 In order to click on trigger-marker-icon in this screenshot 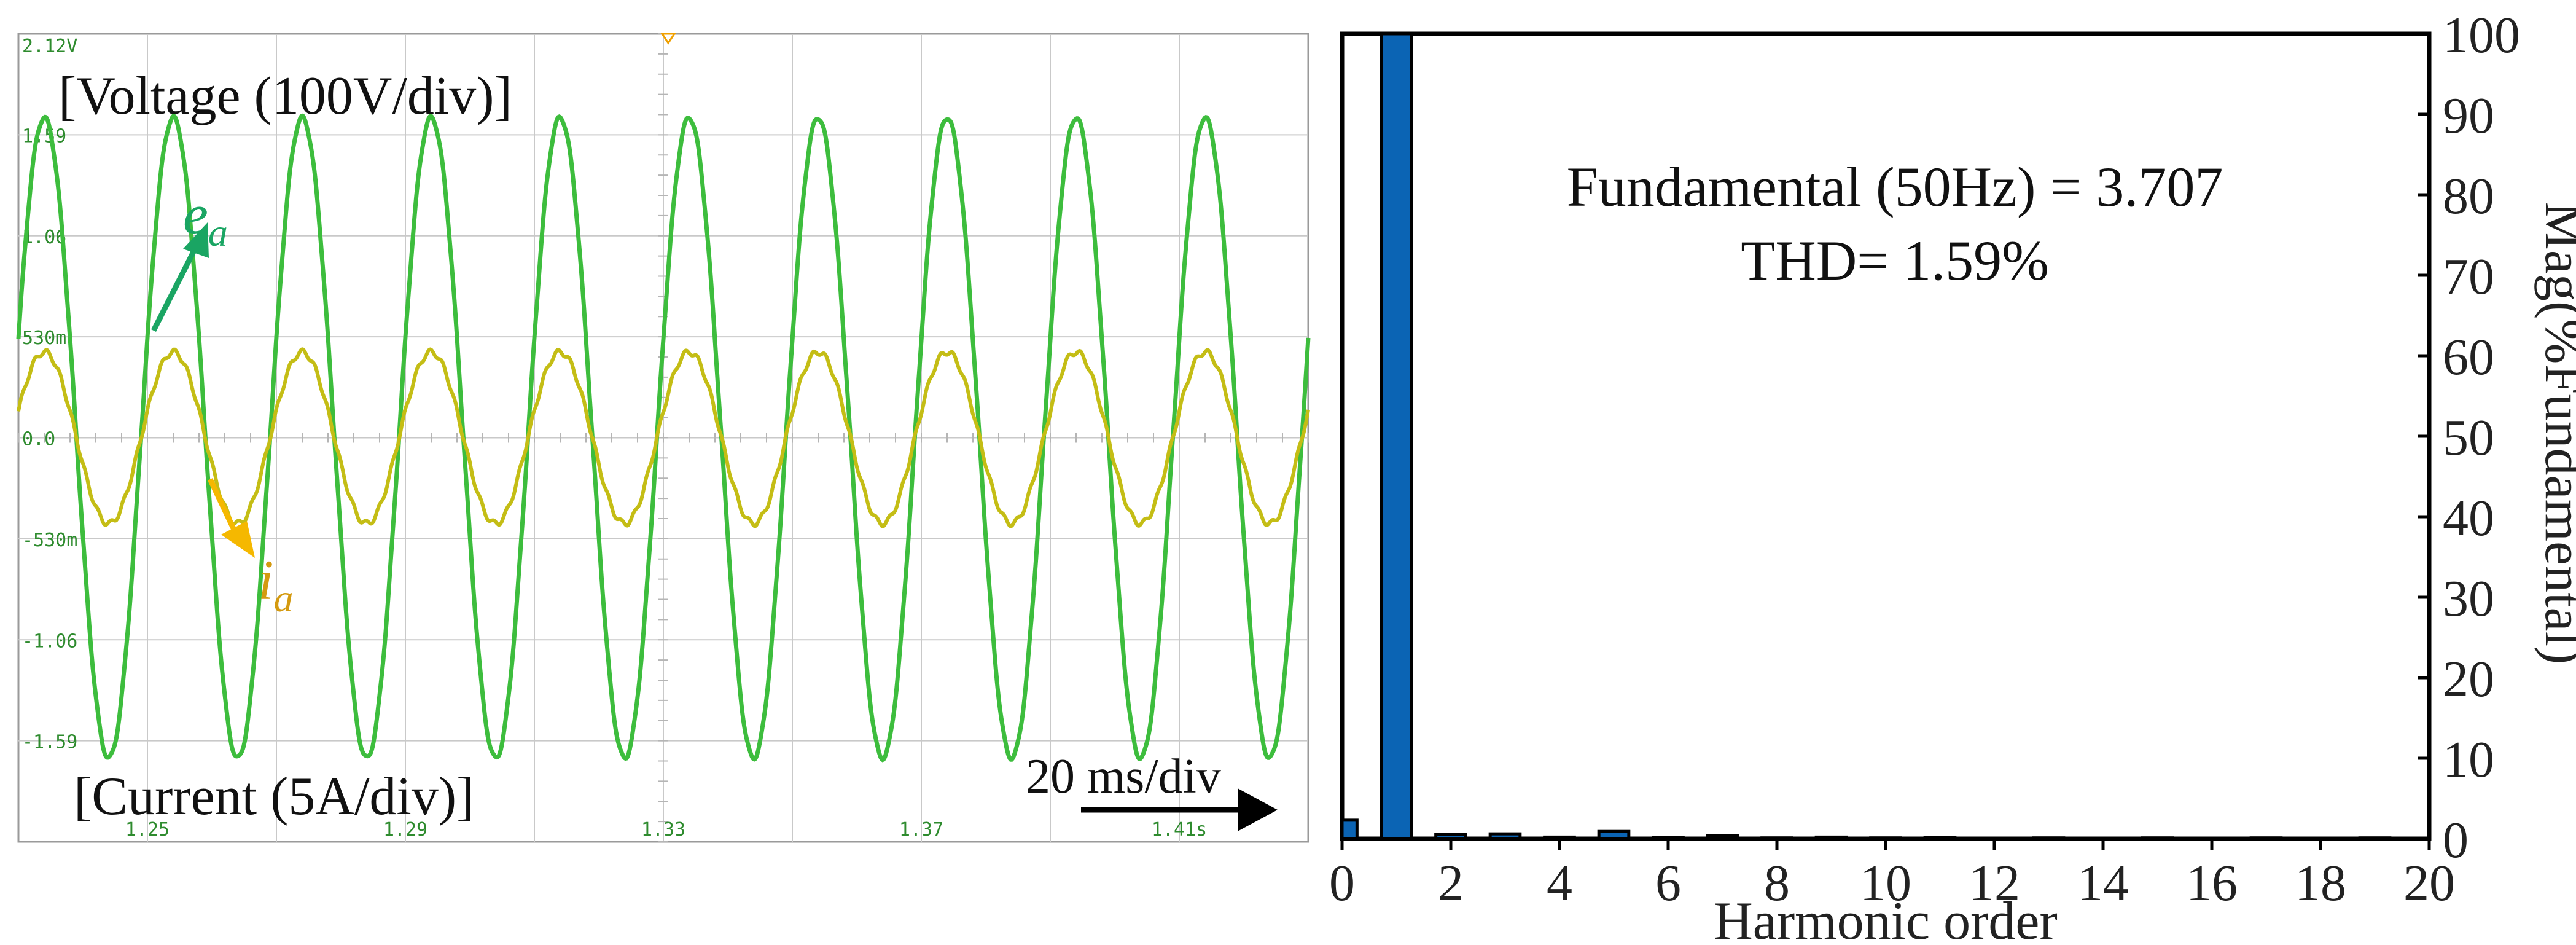, I will do `click(668, 39)`.